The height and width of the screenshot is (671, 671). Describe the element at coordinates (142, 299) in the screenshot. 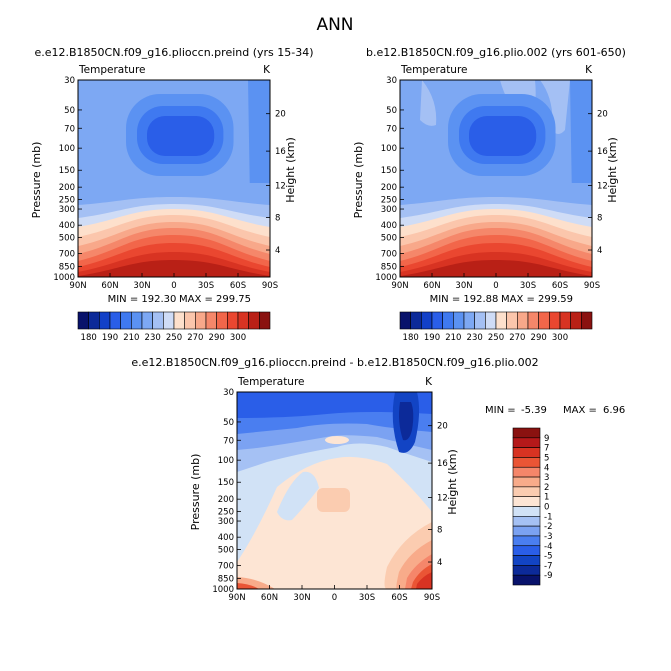

I see `panel-1-min: MIN = 192.30` at that location.